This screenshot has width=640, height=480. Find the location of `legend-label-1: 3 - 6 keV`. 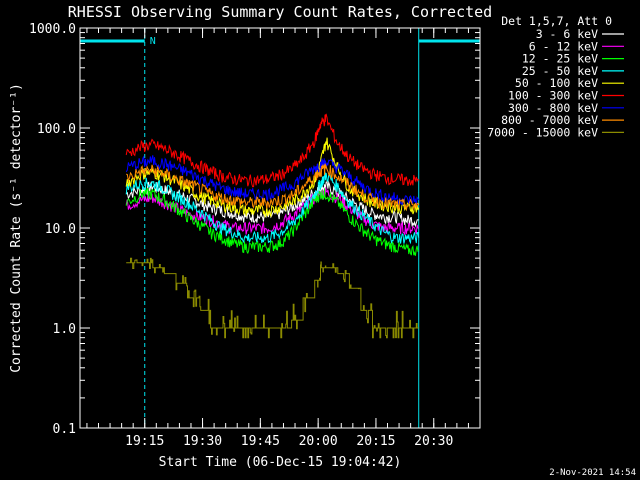

legend-label-1: 3 - 6 keV is located at coordinates (567, 34).